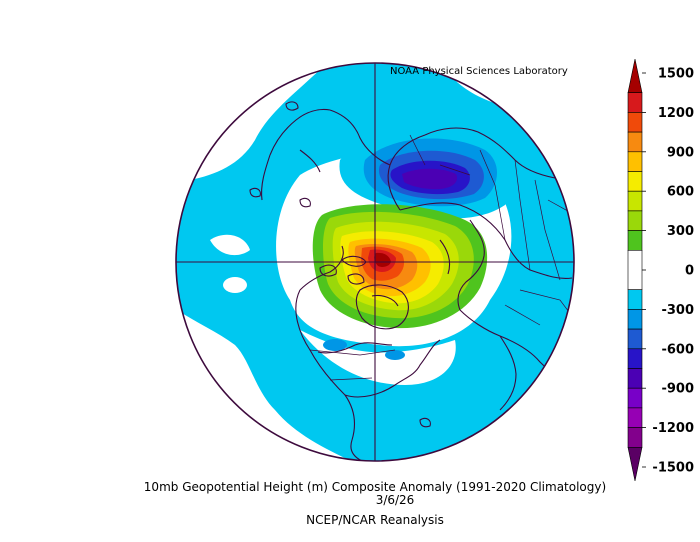 The width and height of the screenshot is (700, 542). Describe the element at coordinates (660, 270) in the screenshot. I see `colorbar: 1500 1200 900 600 300 0 -300 -600 -900 -1200 -1500` at that location.